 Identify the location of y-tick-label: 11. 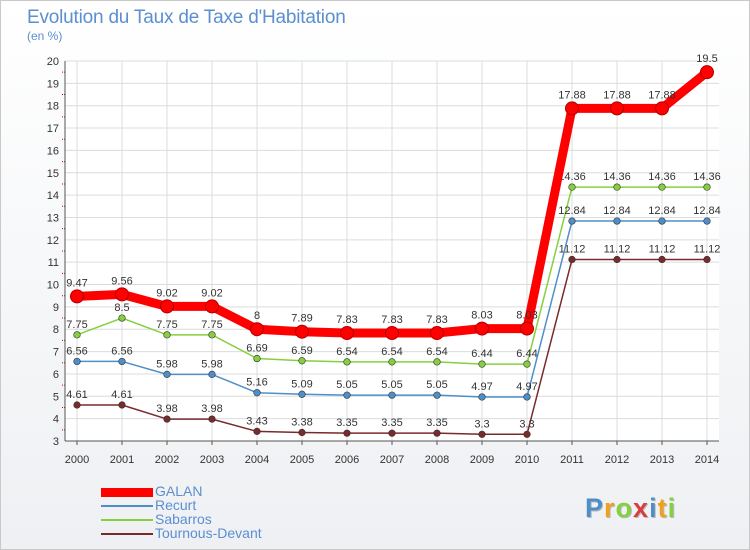
(53, 263).